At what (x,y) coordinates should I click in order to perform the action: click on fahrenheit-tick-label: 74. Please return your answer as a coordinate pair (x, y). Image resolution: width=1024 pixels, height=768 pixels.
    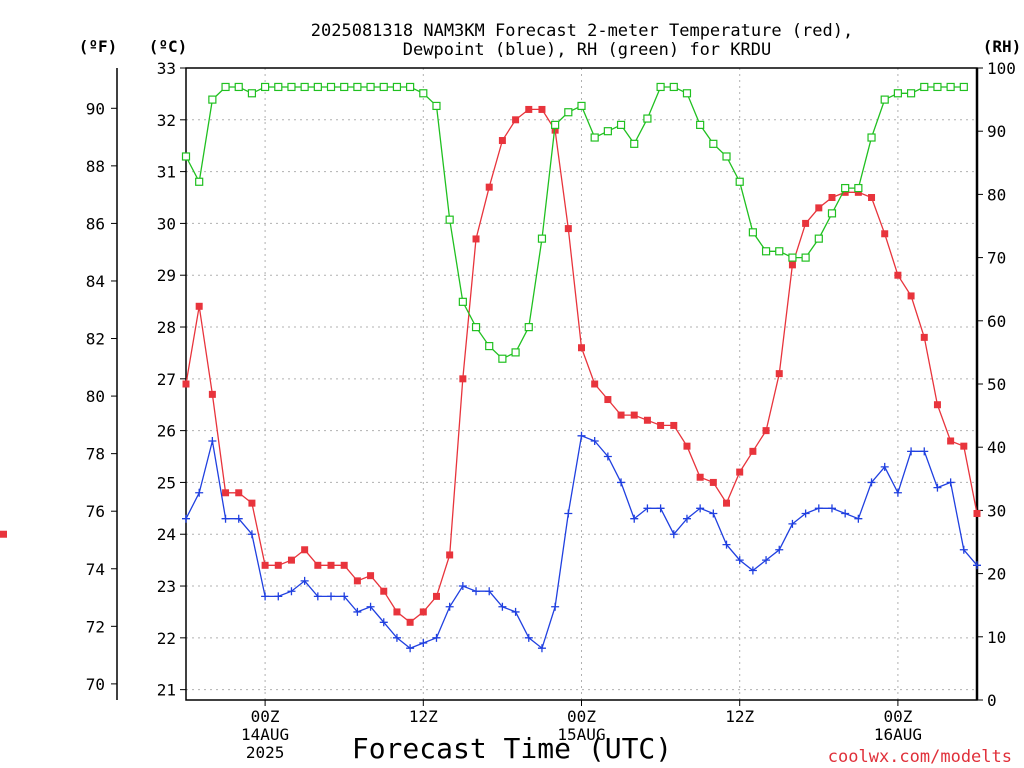
    Looking at the image, I should click on (95, 569).